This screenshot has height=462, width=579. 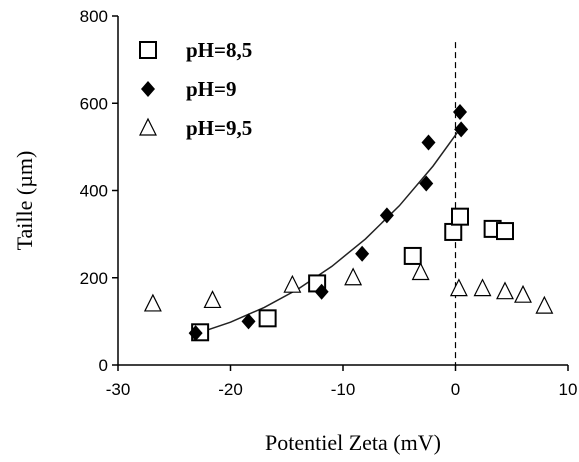 What do you see at coordinates (211, 89) in the screenshot?
I see `legend-label: pH=9` at bounding box center [211, 89].